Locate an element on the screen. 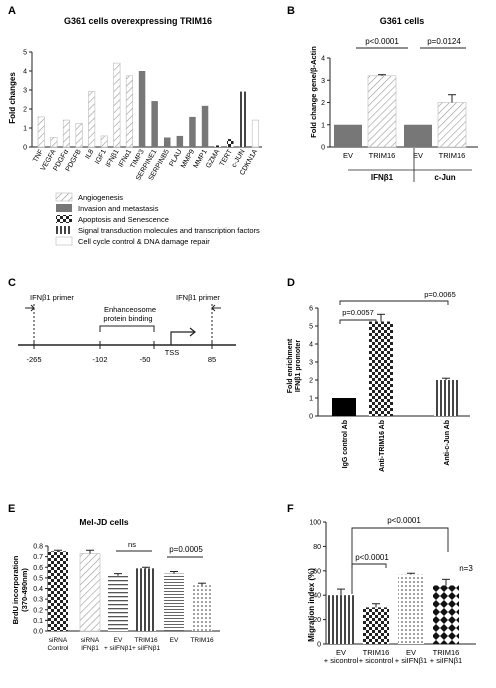 The height and width of the screenshot is (688, 496). panel-a-letter: A is located at coordinates (12, 11).